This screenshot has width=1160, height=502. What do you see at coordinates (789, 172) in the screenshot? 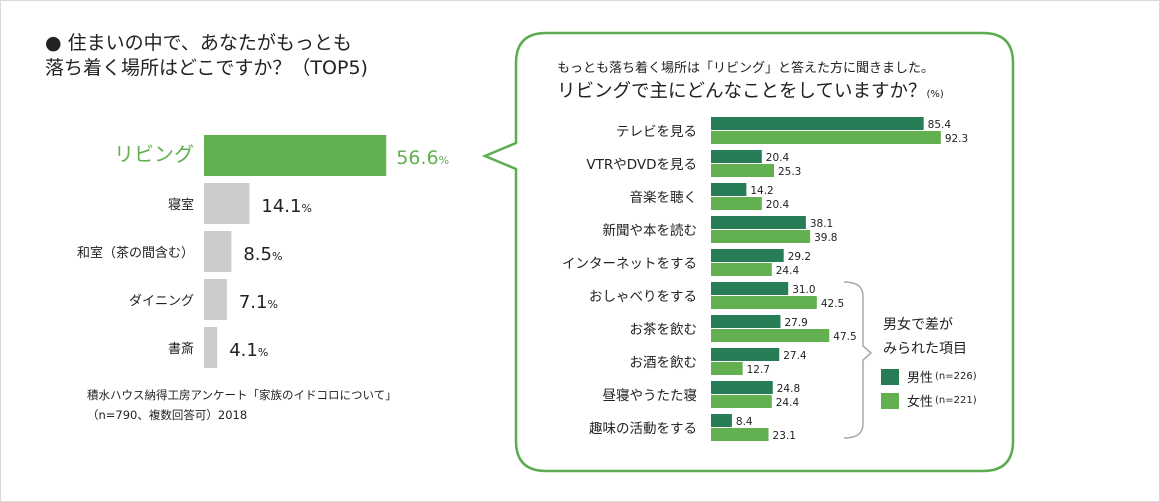
I see `value-label: 25.3` at bounding box center [789, 172].